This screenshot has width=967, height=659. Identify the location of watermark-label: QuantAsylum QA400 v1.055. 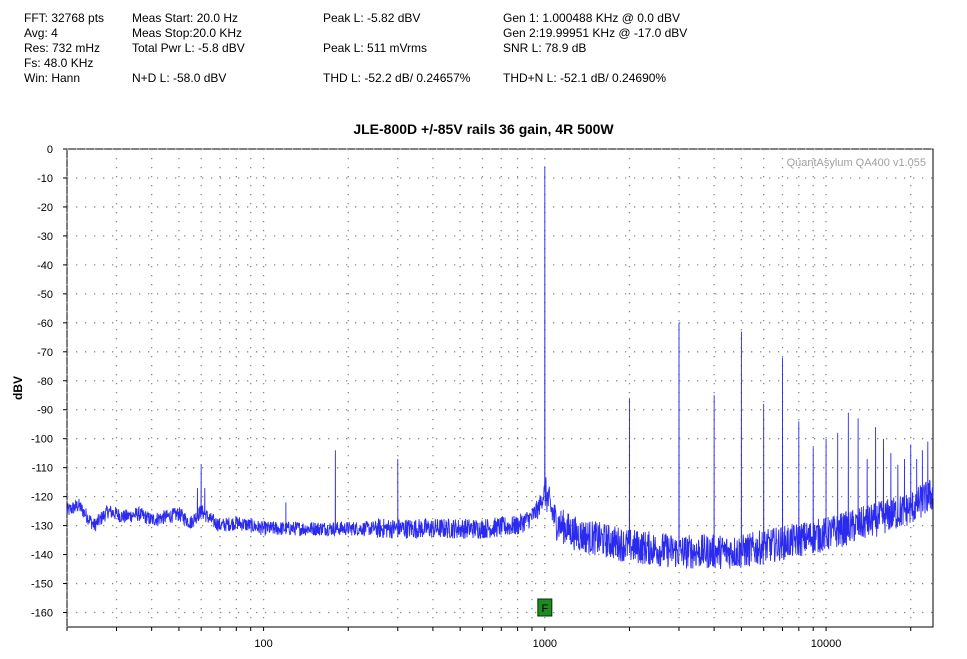
(856, 163).